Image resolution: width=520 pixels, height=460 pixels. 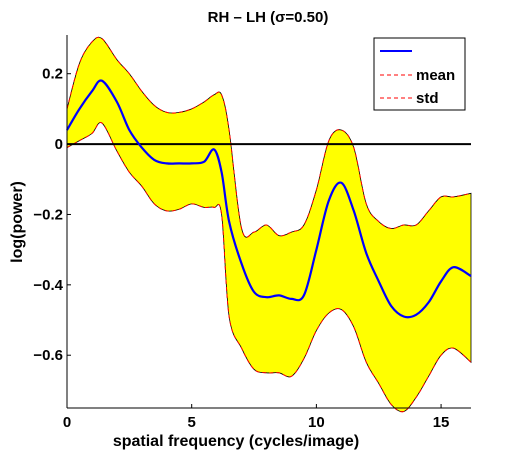 I want to click on x-tick-label: 5, so click(x=192, y=422).